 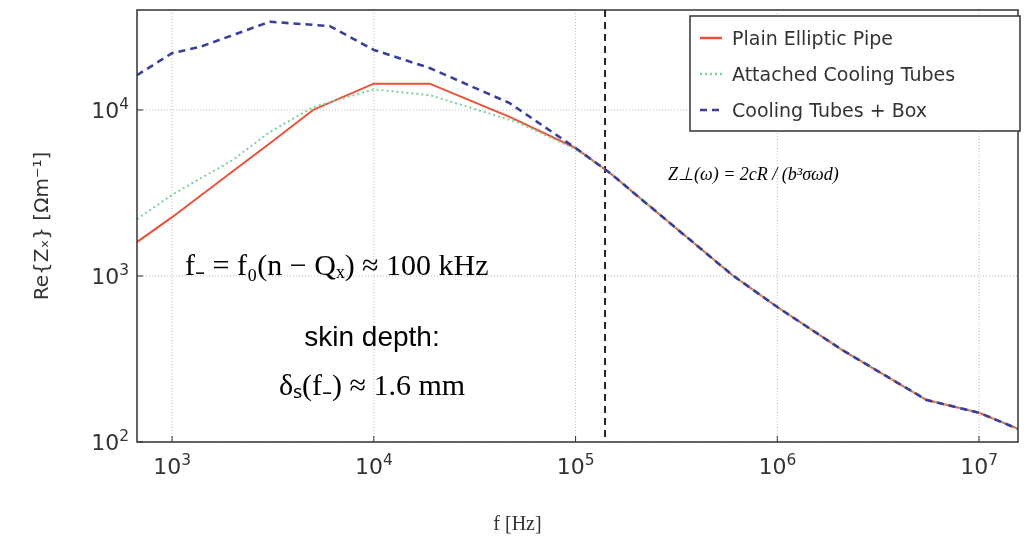 What do you see at coordinates (41, 226) in the screenshot?
I see `y-axis-title: Re{Zₓ} [Ωm⁻¹]` at bounding box center [41, 226].